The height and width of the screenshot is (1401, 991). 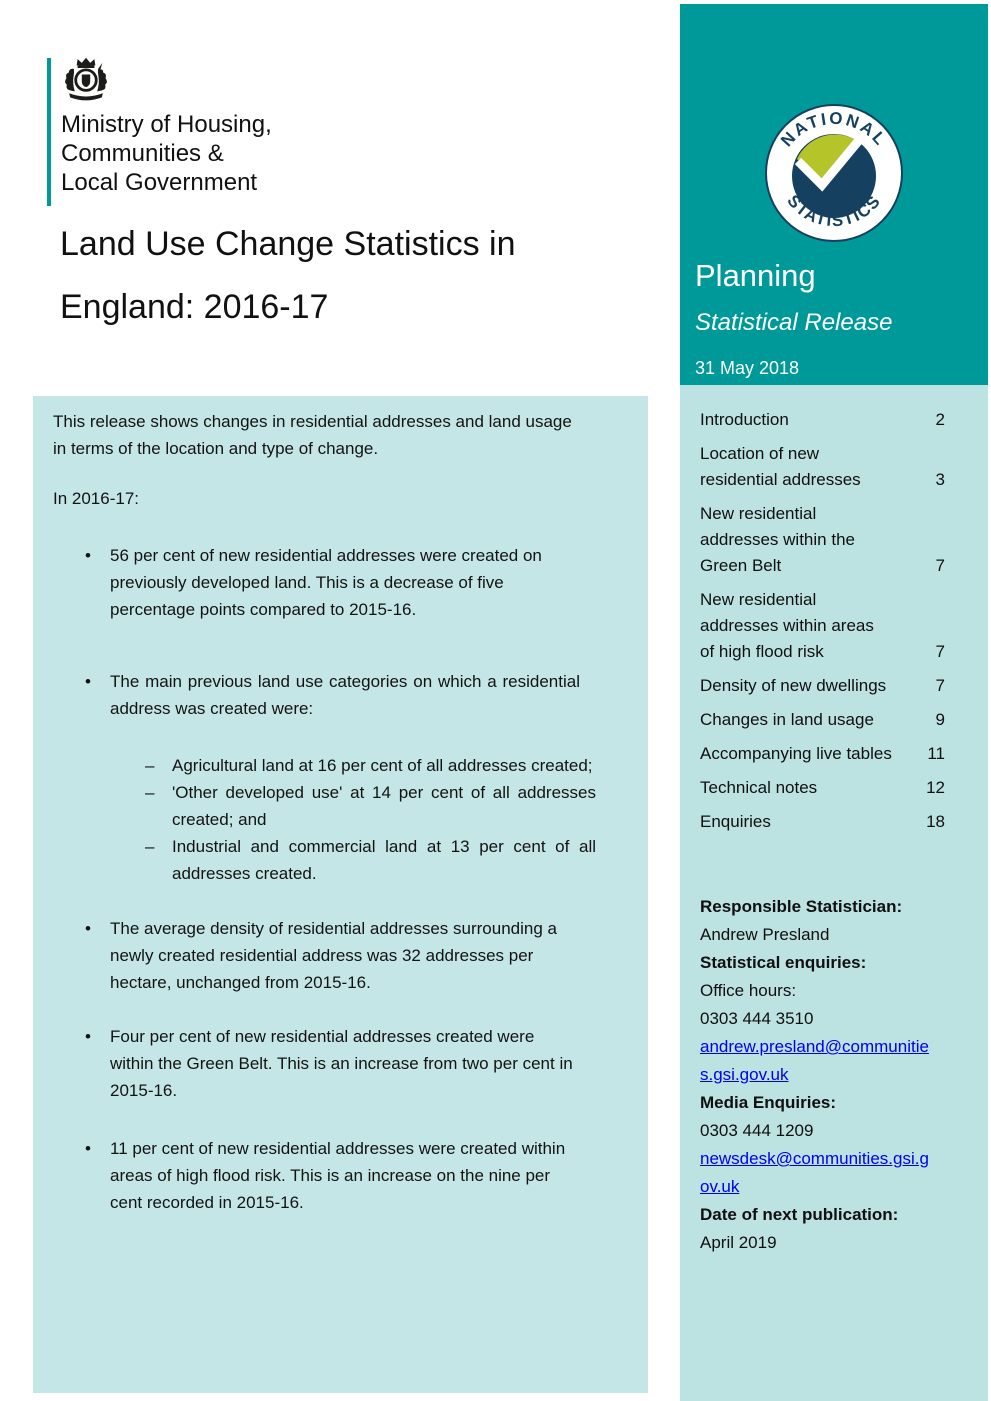 What do you see at coordinates (783, 962) in the screenshot?
I see `statistical-enquiries-label: Statistical enquiries:` at bounding box center [783, 962].